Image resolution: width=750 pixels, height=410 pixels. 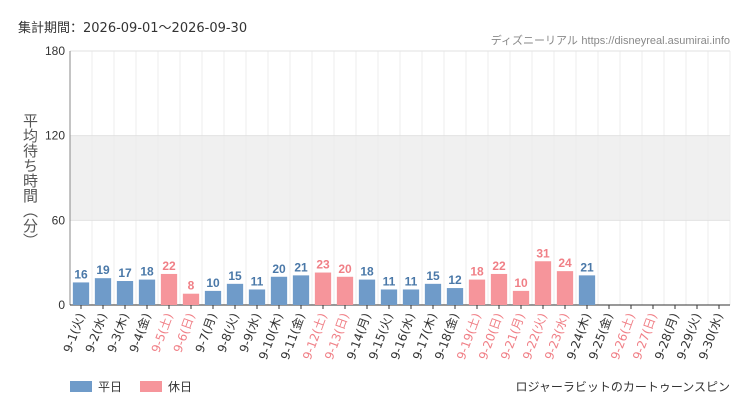 What do you see at coordinates (180, 387) in the screenshot?
I see `legend-holiday-label: 休日` at bounding box center [180, 387].